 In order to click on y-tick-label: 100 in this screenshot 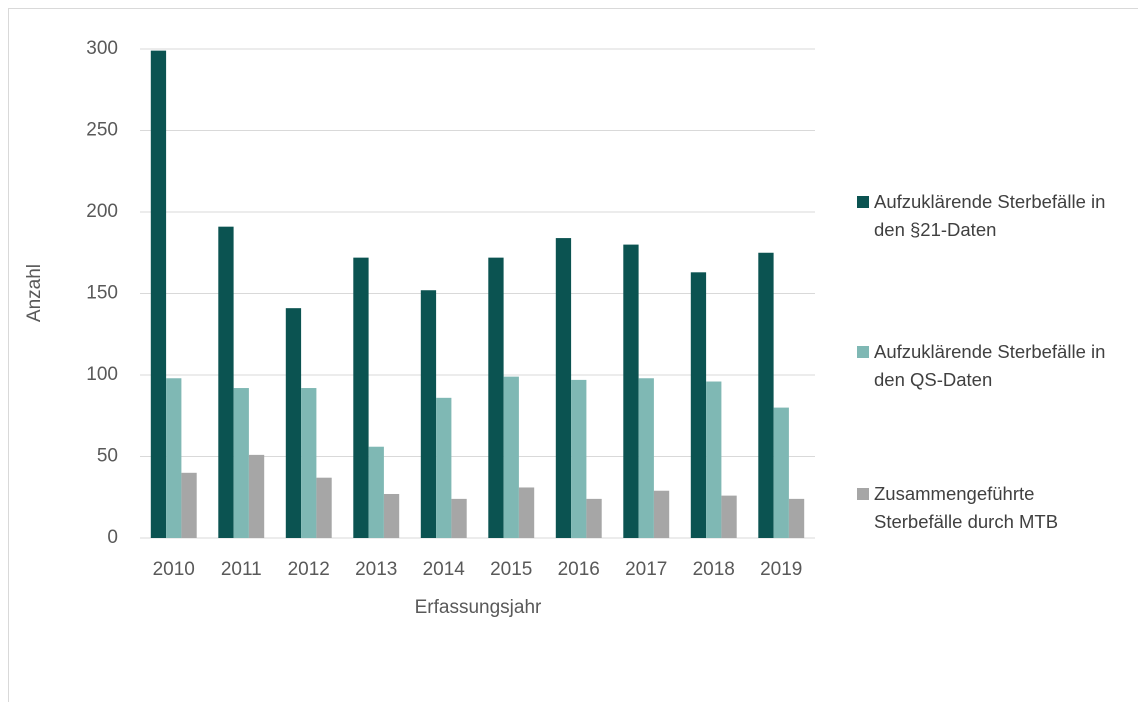, I will do `click(102, 374)`.